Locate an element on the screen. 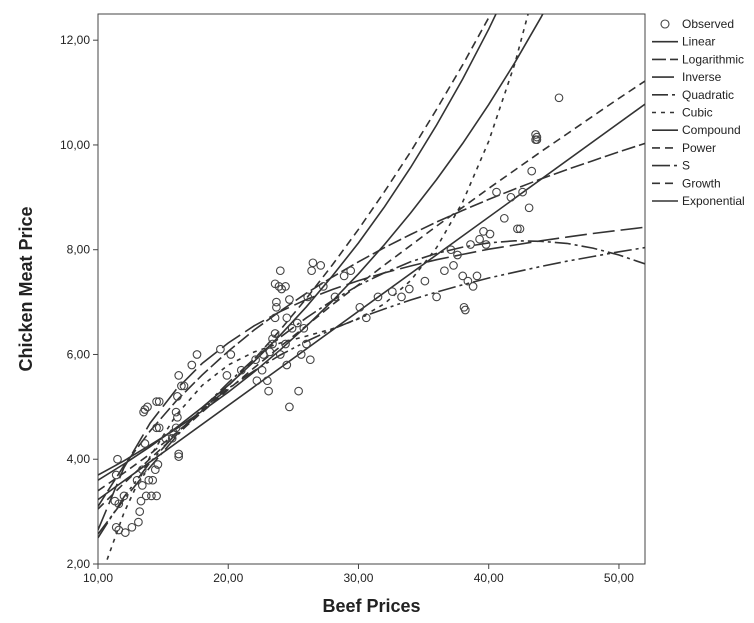 This screenshot has width=754, height=623. legend-item-logarithmic: Logarithmic is located at coordinates (698, 59).